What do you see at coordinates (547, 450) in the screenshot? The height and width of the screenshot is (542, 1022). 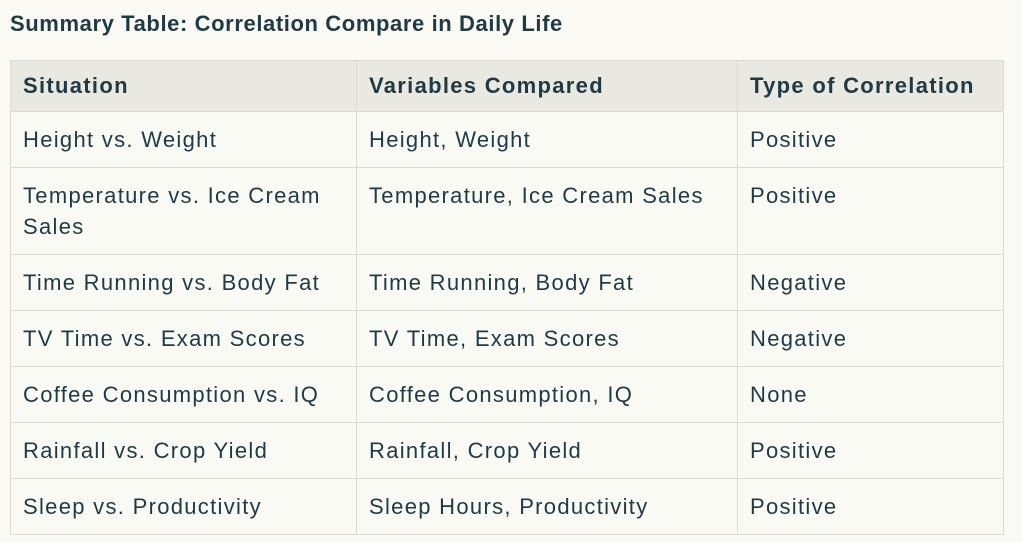 I see `cell-variables: Rainfall, Crop Yield` at bounding box center [547, 450].